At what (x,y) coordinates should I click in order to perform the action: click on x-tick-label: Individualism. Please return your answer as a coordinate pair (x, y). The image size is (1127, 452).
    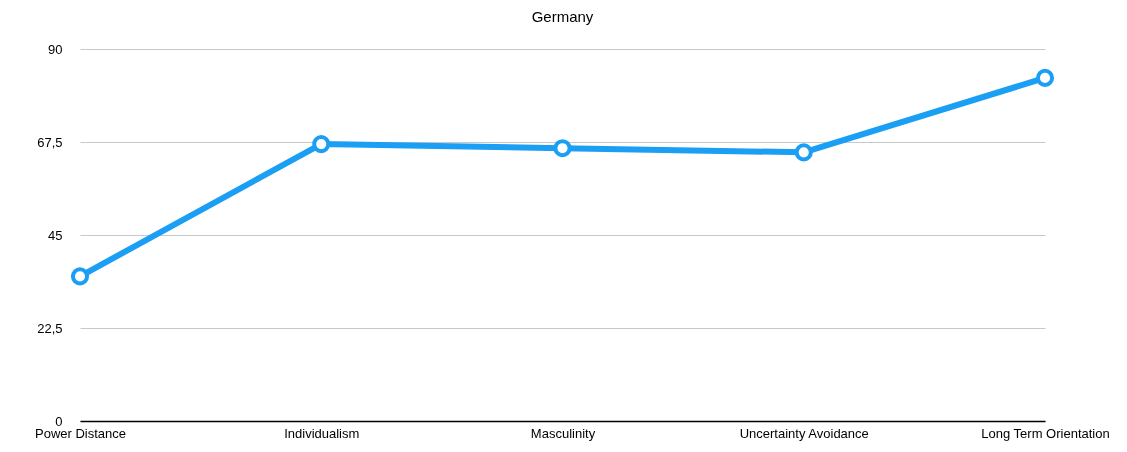
    Looking at the image, I should click on (322, 433).